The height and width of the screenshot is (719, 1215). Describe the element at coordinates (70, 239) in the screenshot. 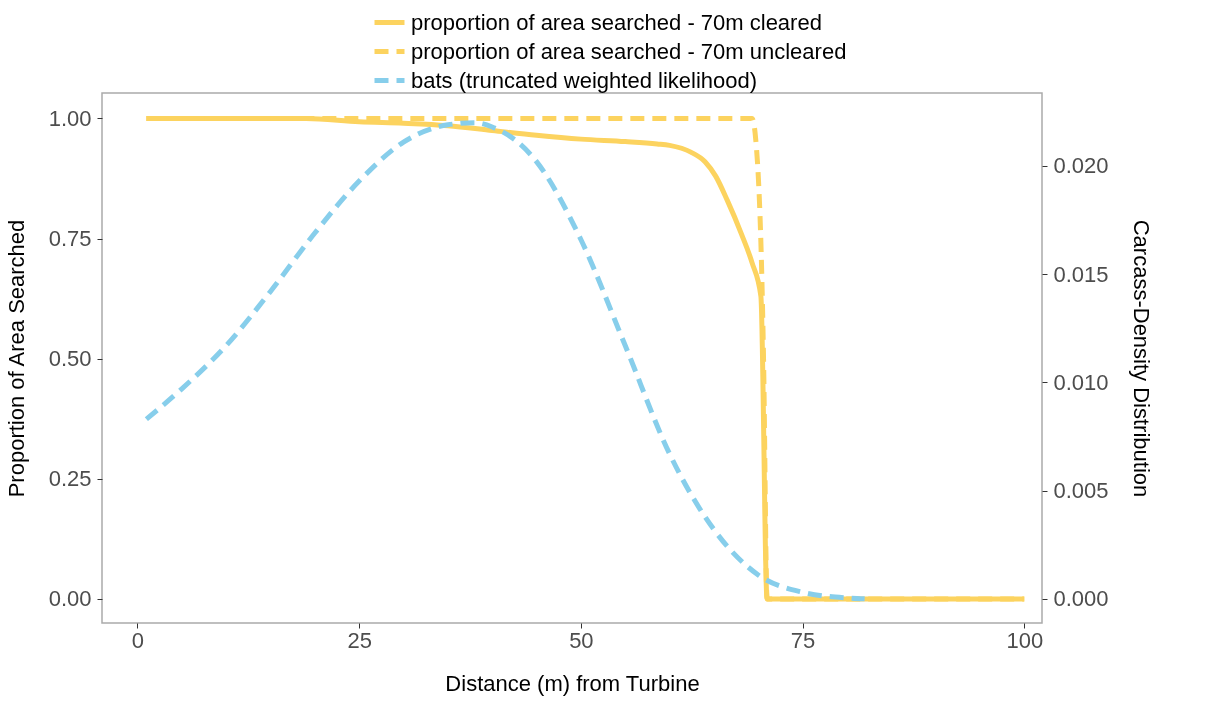

I see `y-tick-label: 0.75` at that location.